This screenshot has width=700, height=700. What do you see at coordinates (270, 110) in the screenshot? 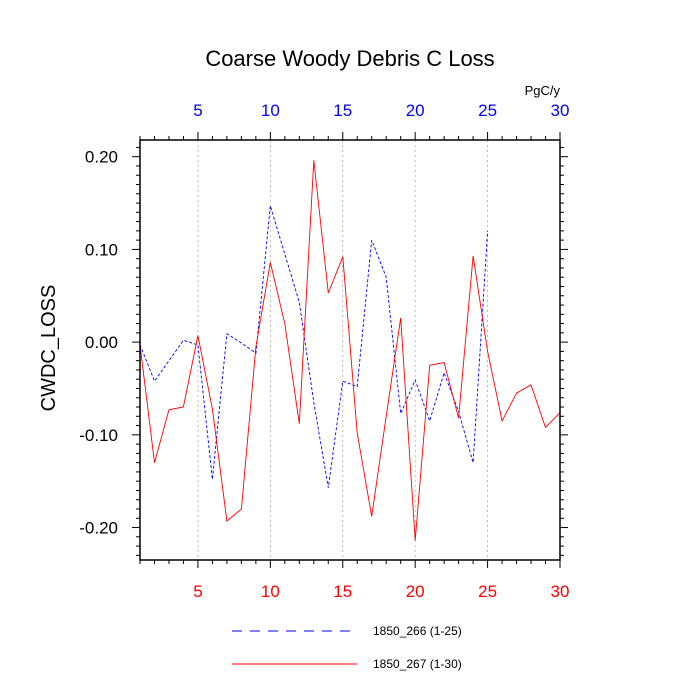
I see `x-tick-label-top: 10` at bounding box center [270, 110].